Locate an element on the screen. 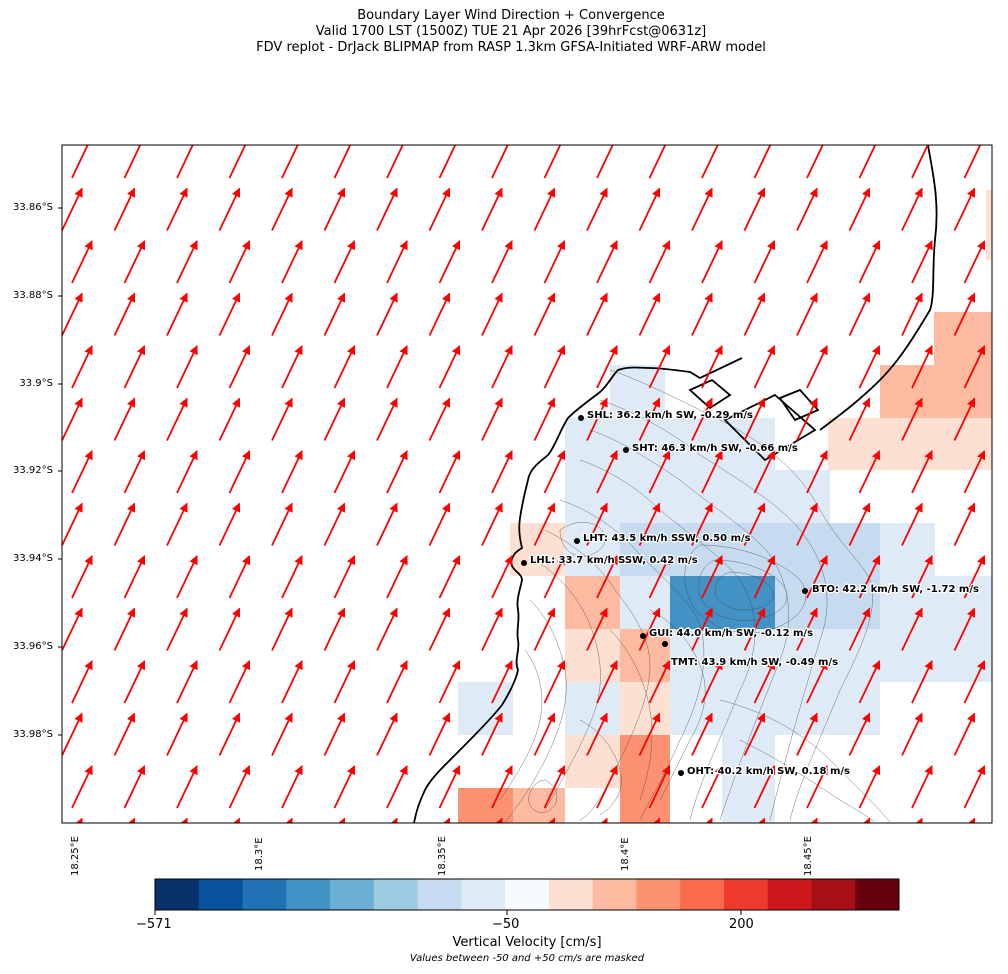 The height and width of the screenshot is (974, 1008). station-label-tmt: TMT: 43.9 km/h SW, -0.49 m/s is located at coordinates (755, 663).